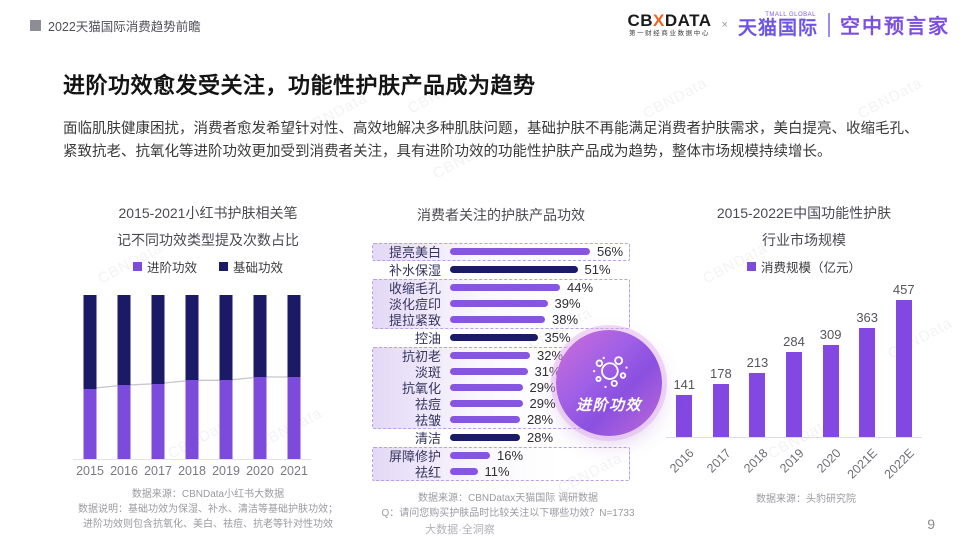 This screenshot has width=977, height=555. Describe the element at coordinates (427, 421) in the screenshot. I see `bar-label: 祛皱` at that location.